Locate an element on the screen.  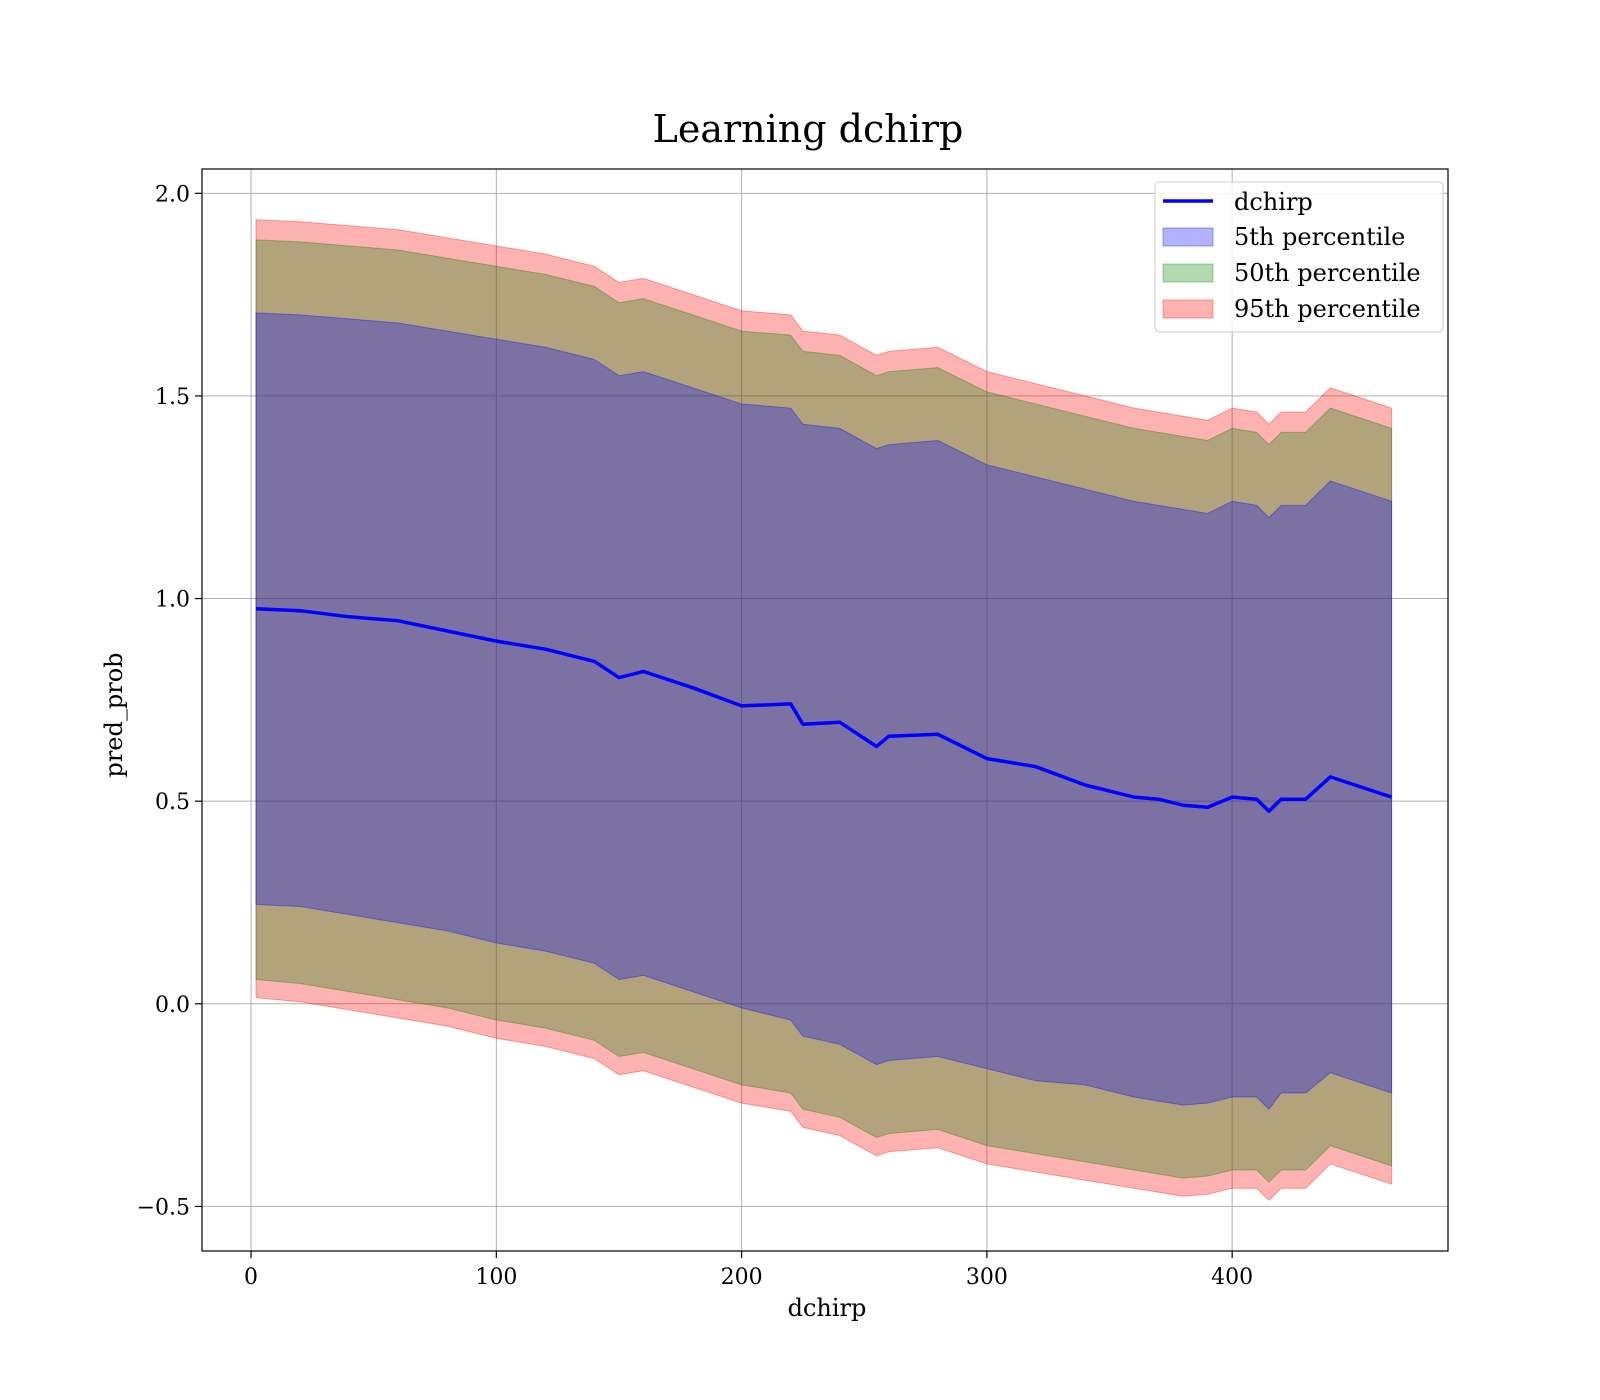
y-tick-label: 0.5 is located at coordinates (172, 802).